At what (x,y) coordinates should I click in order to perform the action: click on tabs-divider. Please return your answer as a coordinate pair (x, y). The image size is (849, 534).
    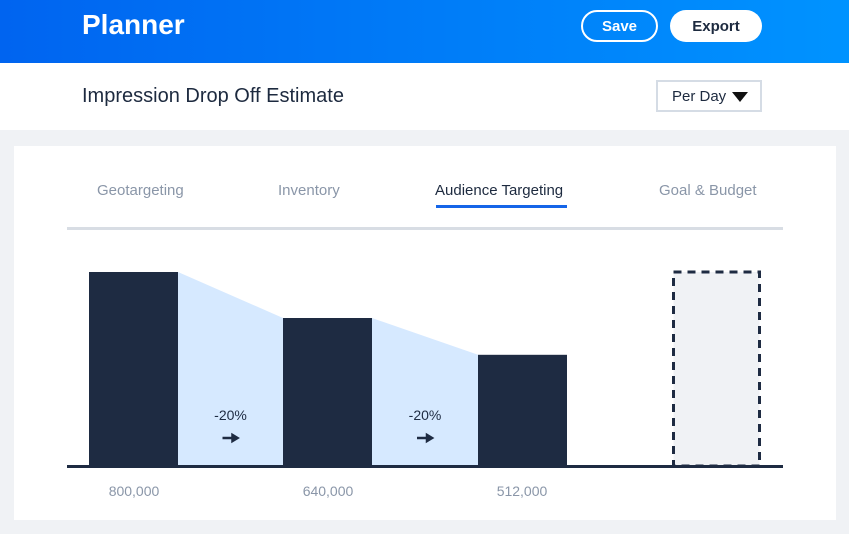
    Looking at the image, I should click on (425, 228).